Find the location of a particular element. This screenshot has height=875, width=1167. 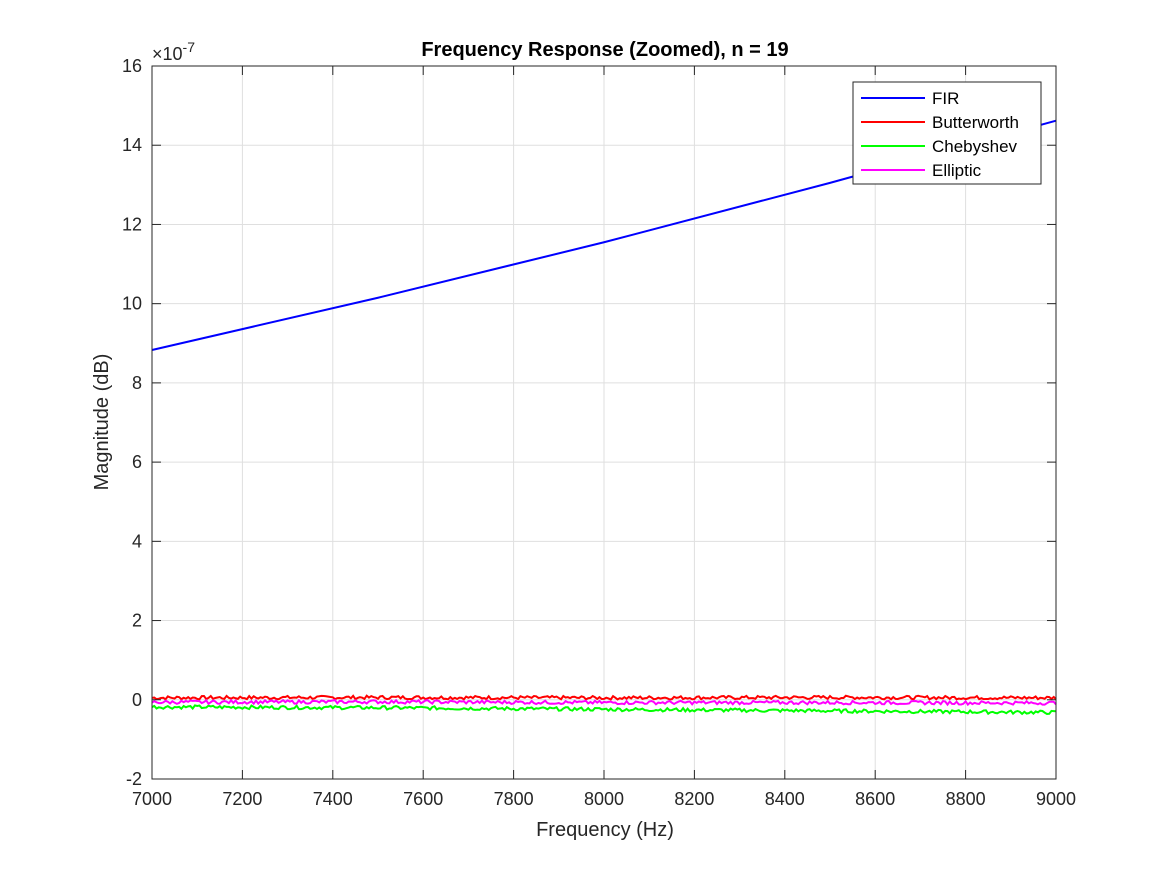

x-tick-label: 8400 is located at coordinates (785, 799).